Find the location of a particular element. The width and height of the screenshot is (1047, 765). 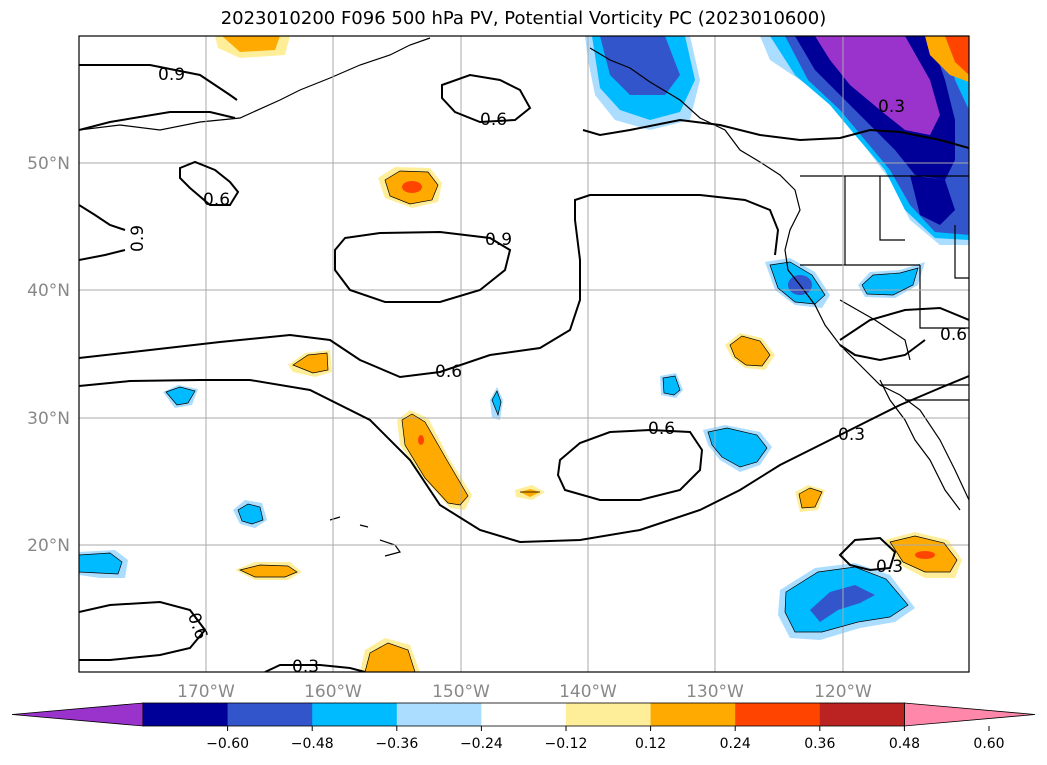

lon-label: 150°W is located at coordinates (461, 692).